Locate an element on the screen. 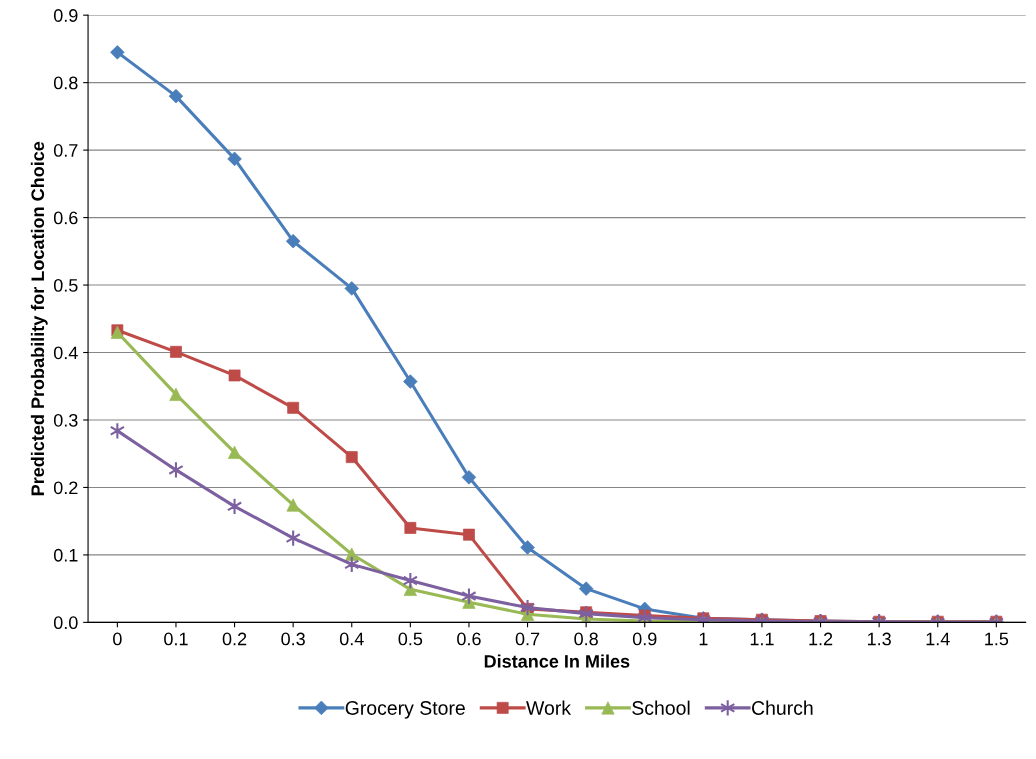  x-tick-label: 0.9 is located at coordinates (644, 639).